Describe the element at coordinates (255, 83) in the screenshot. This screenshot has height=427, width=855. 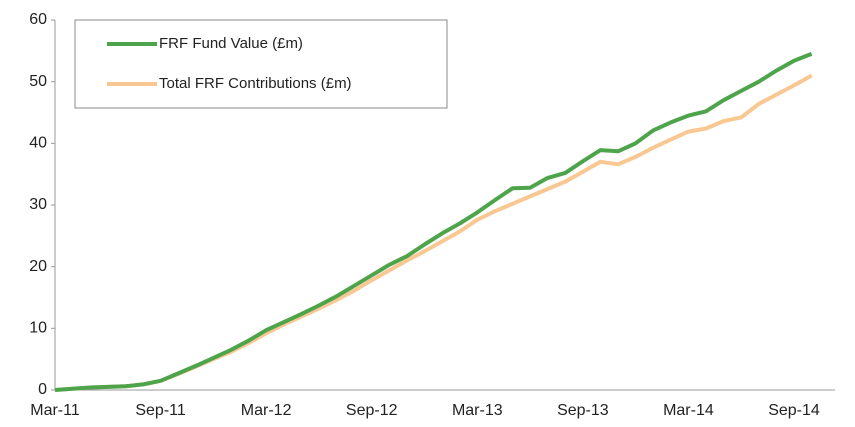
I see `legend-label: Total FRF Contributions (£m)` at that location.